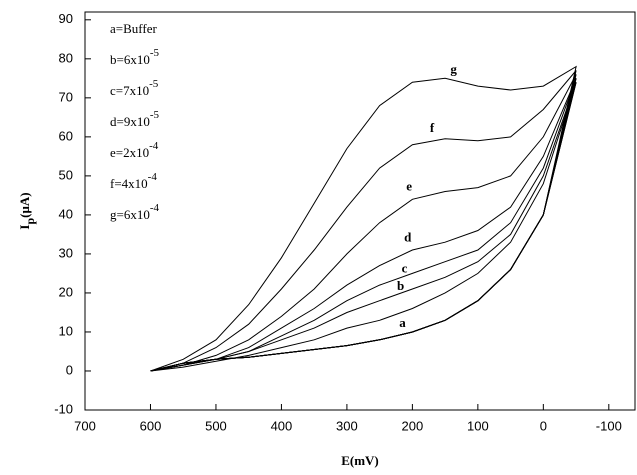 The width and height of the screenshot is (637, 475). I want to click on x-tick-label: 600, so click(151, 425).